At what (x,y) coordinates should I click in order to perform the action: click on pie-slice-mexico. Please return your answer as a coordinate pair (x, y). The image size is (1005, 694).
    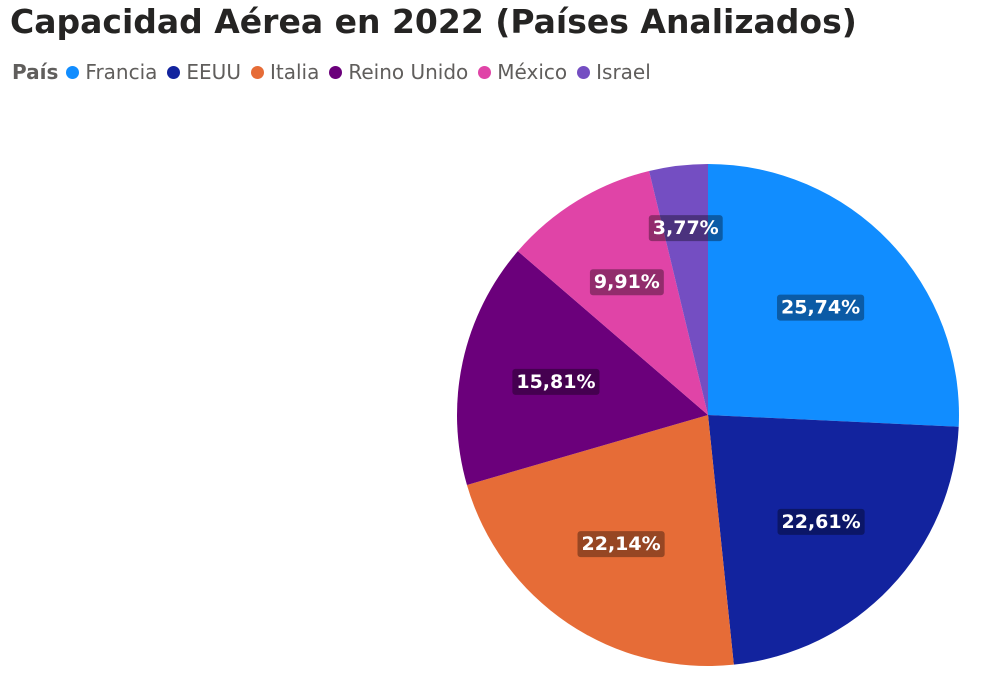
    Looking at the image, I should click on (612, 293).